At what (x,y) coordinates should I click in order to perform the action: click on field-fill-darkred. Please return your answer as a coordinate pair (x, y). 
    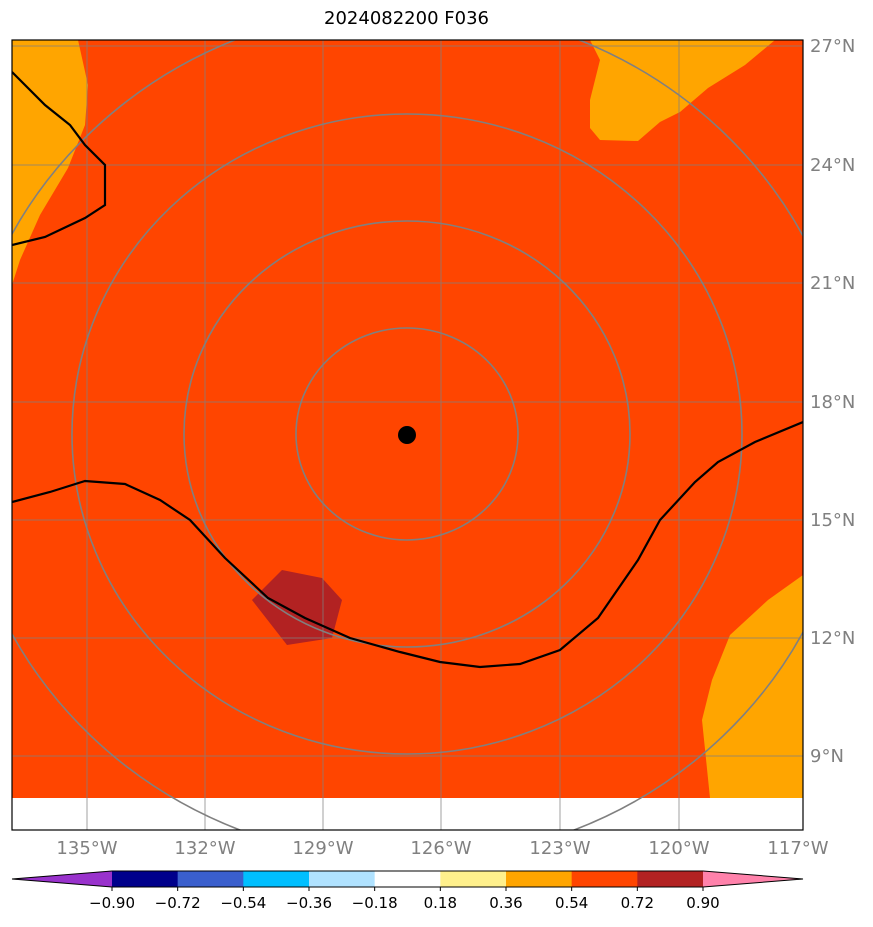
    Looking at the image, I should click on (297, 607).